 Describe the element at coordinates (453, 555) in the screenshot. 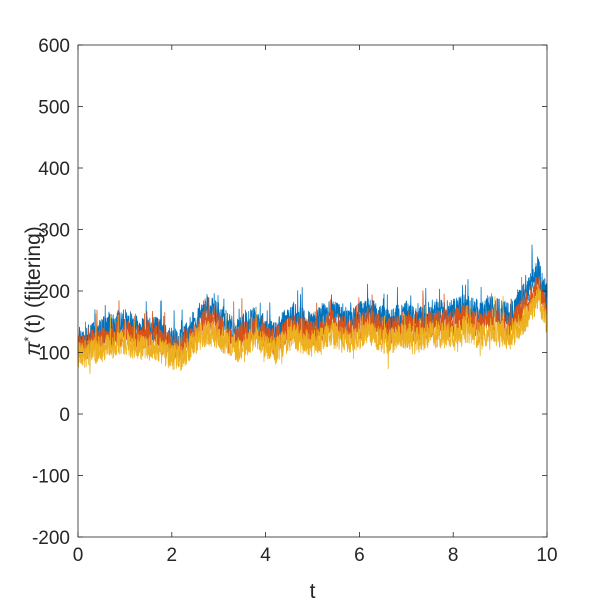

I see `x-tick-label: 8` at that location.